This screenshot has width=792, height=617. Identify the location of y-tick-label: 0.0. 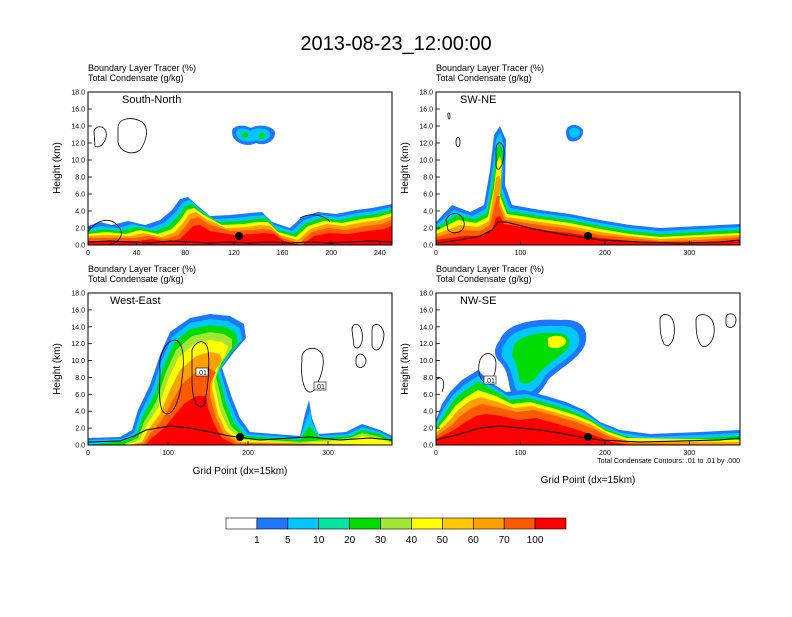
(428, 446).